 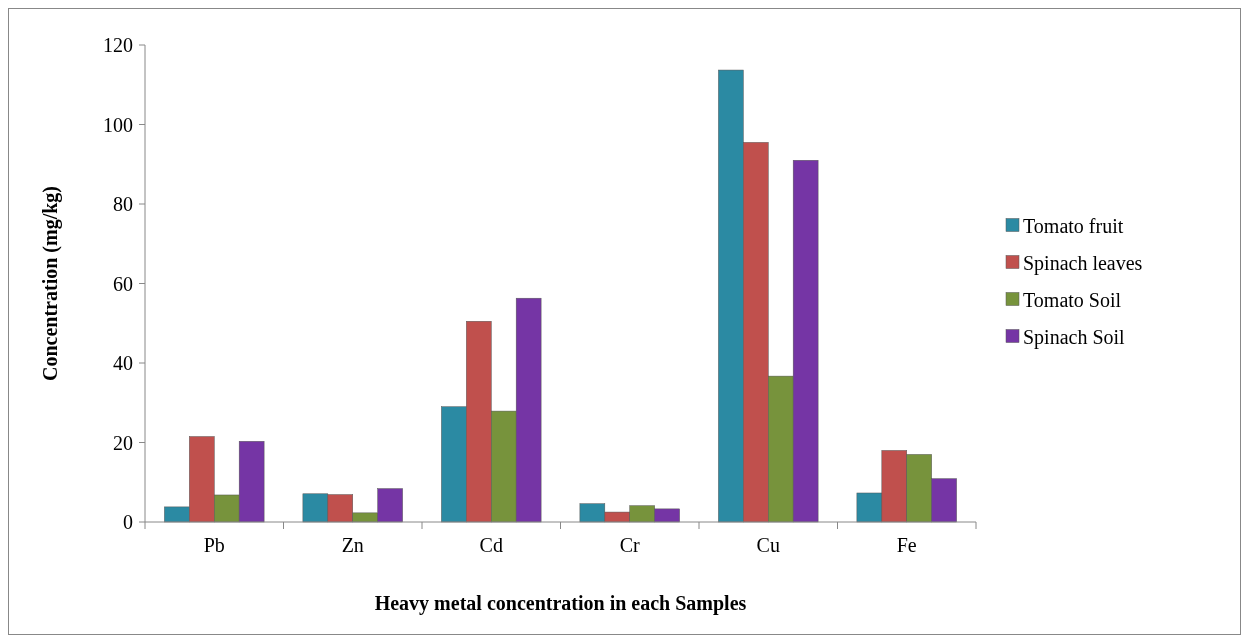 What do you see at coordinates (123, 363) in the screenshot?
I see `y-tick-label: 40` at bounding box center [123, 363].